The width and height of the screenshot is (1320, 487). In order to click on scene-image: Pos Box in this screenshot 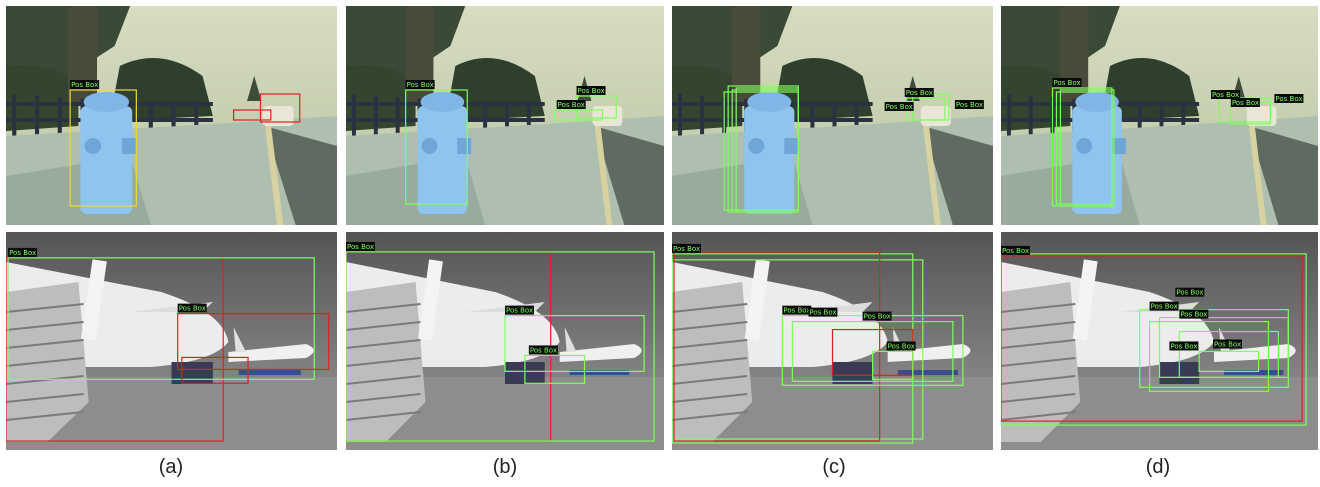, I will do `click(171, 115)`.